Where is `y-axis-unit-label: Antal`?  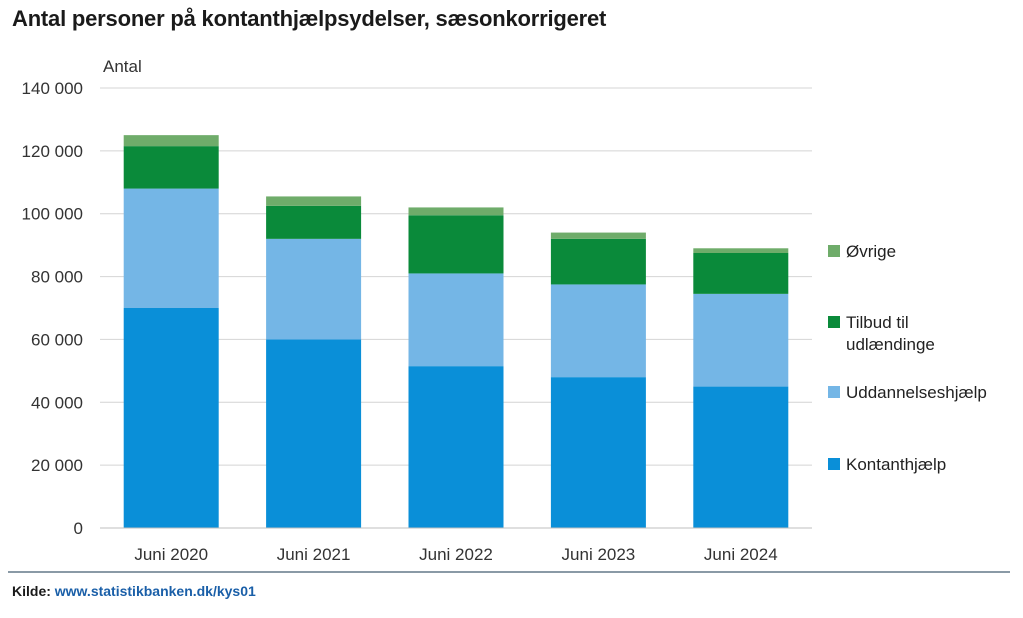 y-axis-unit-label: Antal is located at coordinates (122, 66).